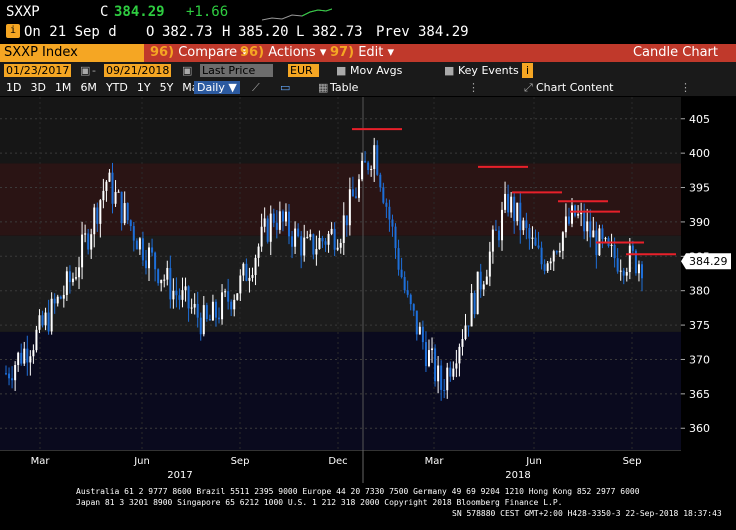  I want to click on period-button-6m: 6M, so click(88, 87).